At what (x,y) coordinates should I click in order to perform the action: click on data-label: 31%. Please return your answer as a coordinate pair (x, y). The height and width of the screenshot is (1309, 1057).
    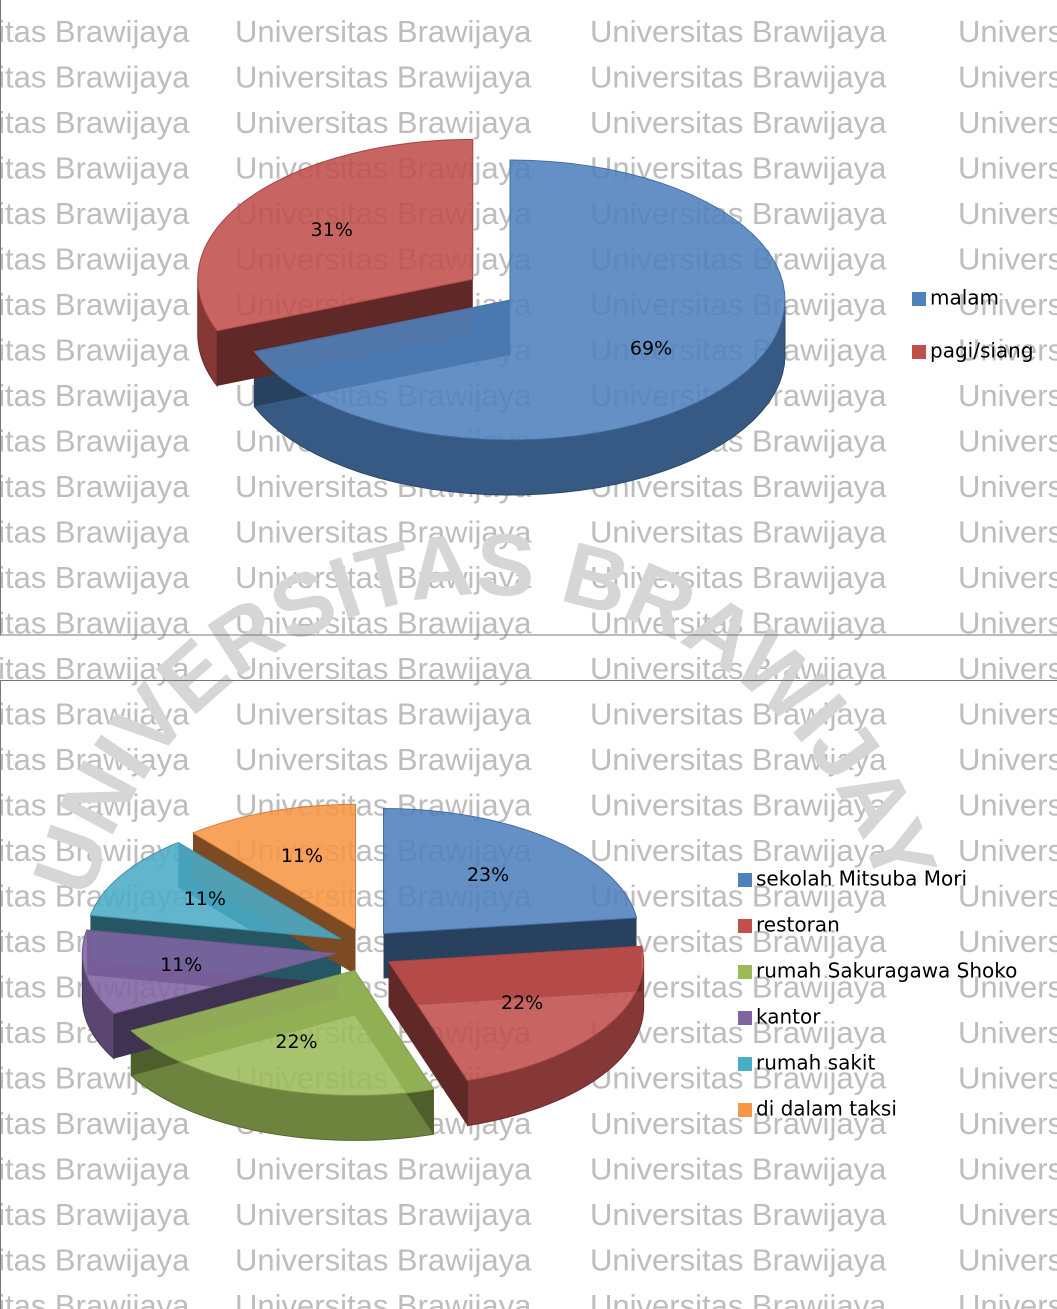
    Looking at the image, I should click on (332, 230).